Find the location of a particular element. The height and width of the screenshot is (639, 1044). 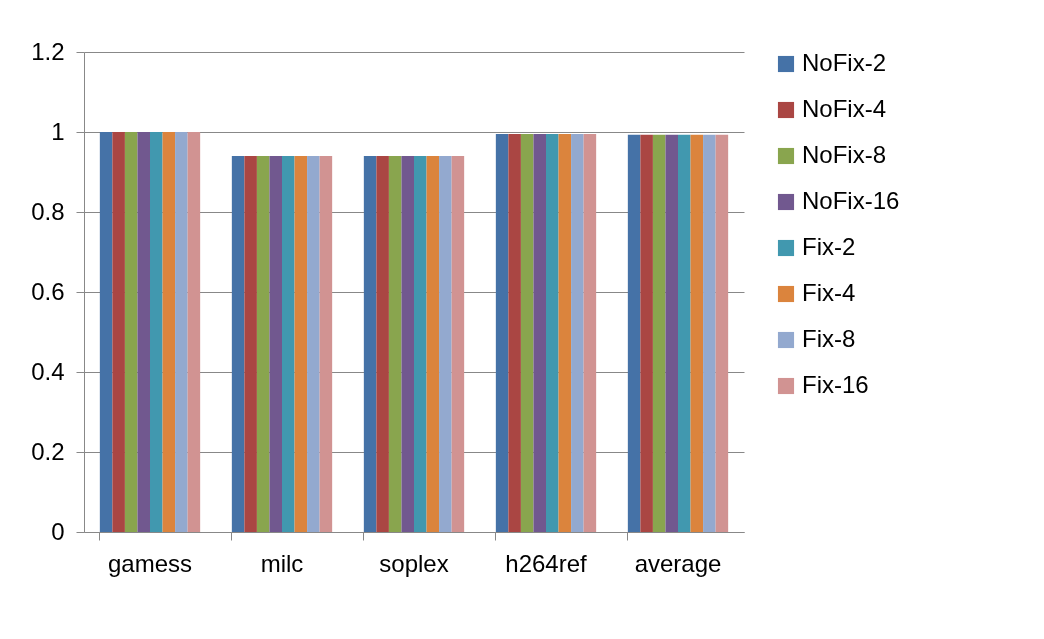

legend-label: NoFix-4 is located at coordinates (844, 108).